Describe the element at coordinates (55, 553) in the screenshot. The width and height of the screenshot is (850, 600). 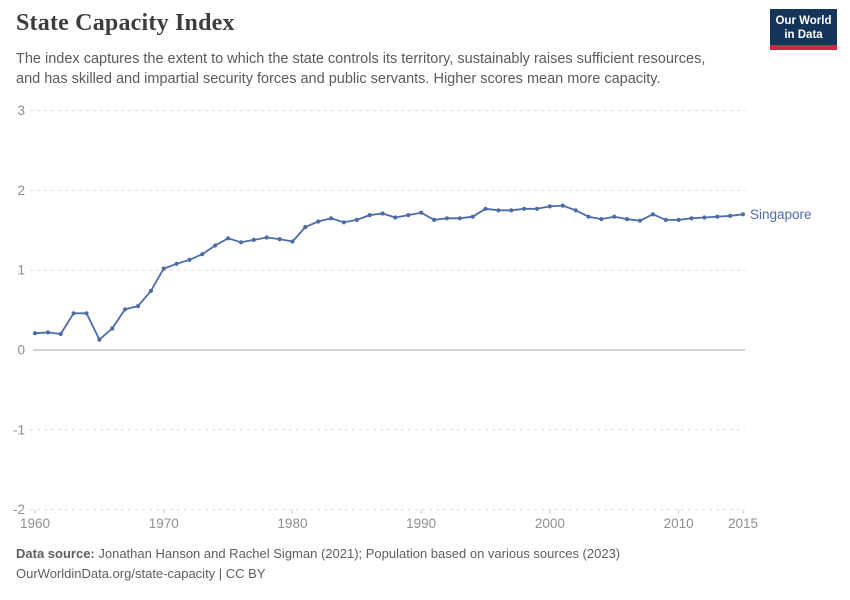
I see `data-source-label: Data source:` at that location.